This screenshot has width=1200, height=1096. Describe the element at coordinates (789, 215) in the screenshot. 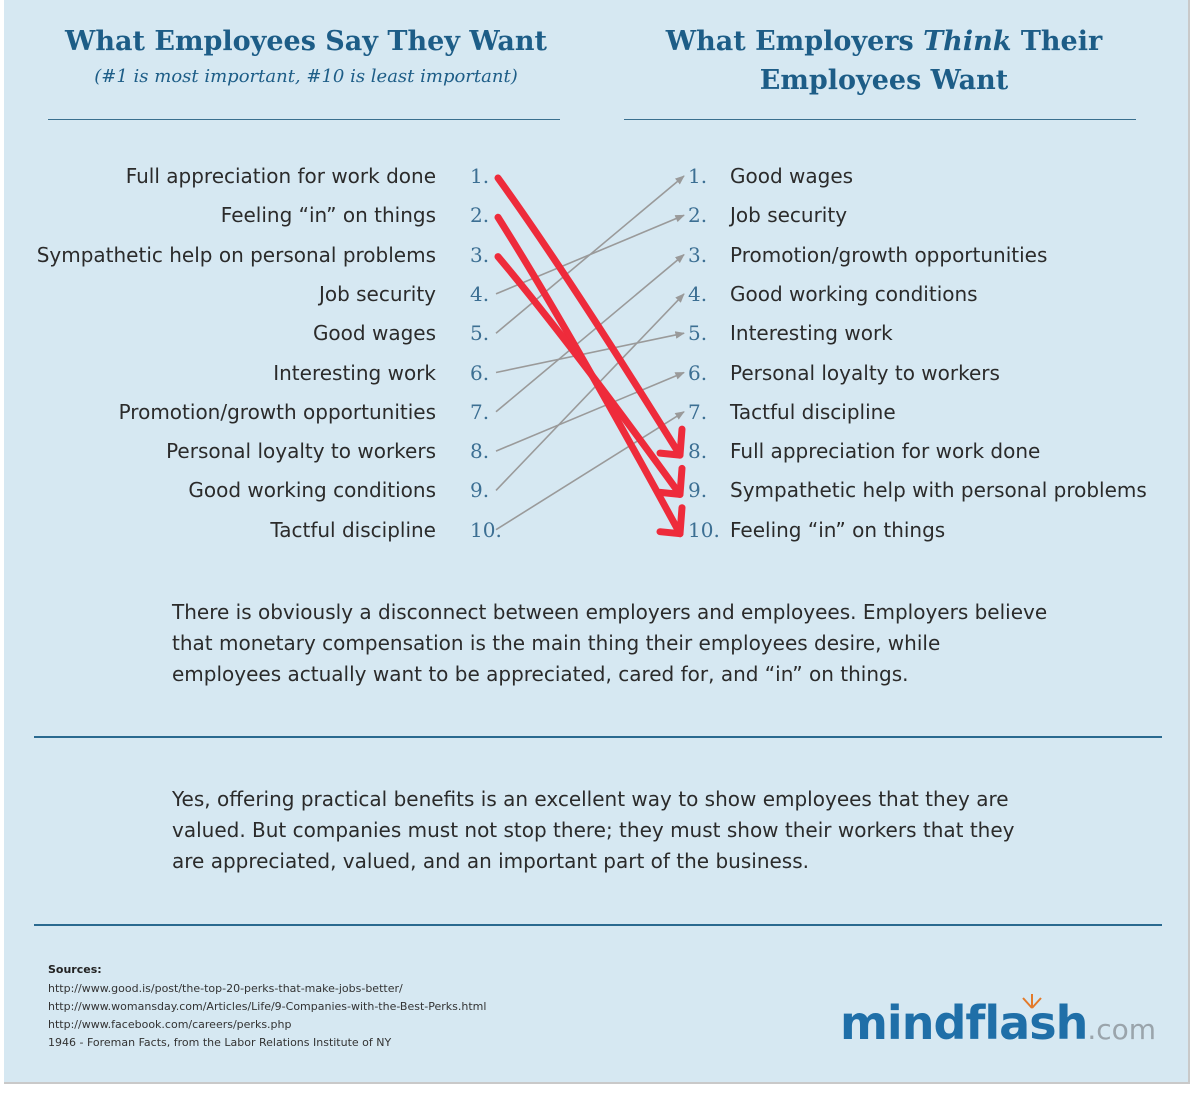

I see `right-item-label: Job security` at that location.